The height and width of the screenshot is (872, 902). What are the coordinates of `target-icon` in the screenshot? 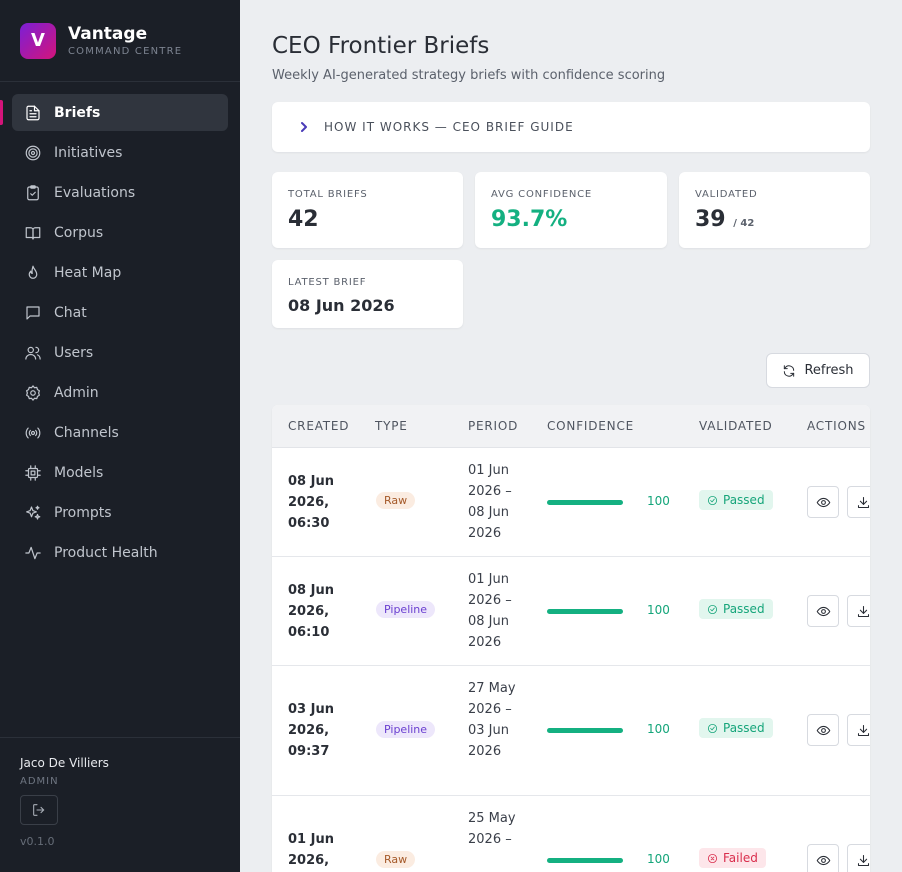 It's located at (33, 153).